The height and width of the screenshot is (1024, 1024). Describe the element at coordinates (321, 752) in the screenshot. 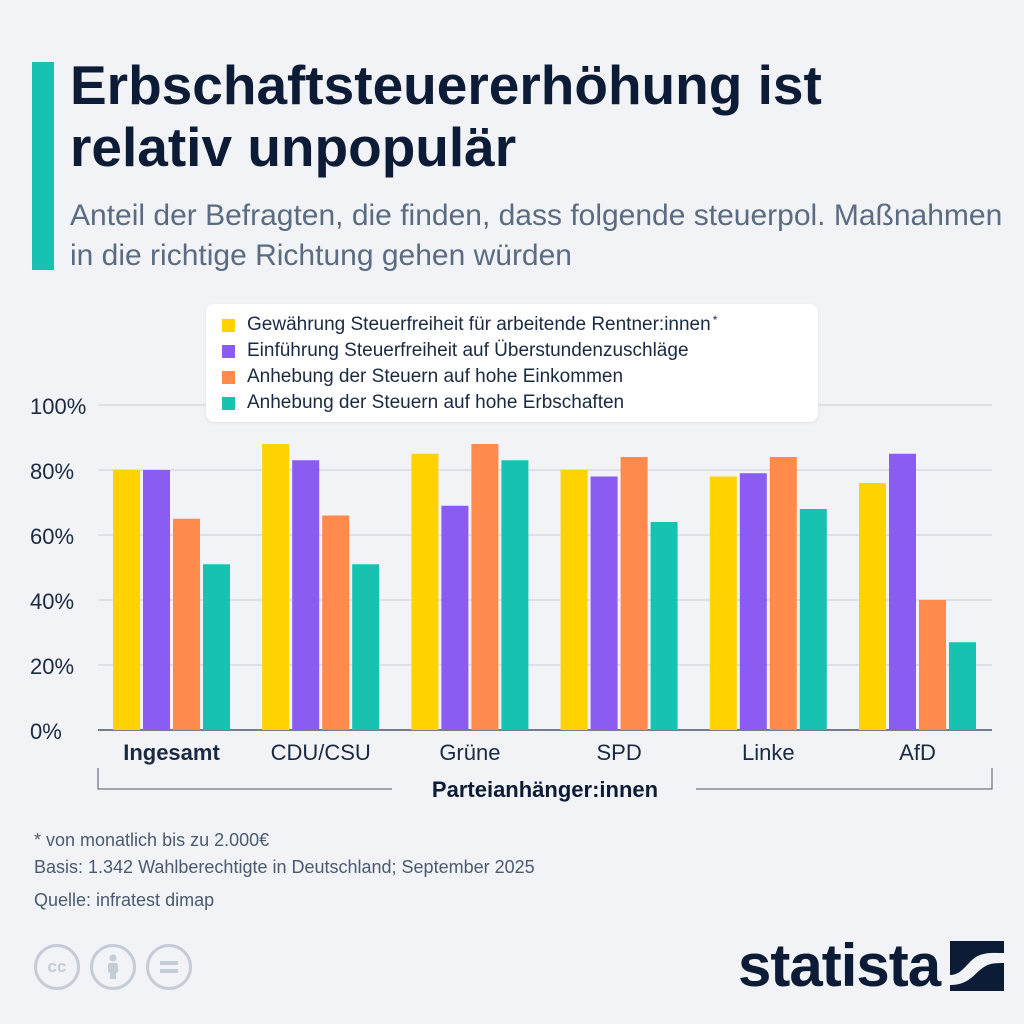

I see `x-tick-label: CDU/CSU` at that location.